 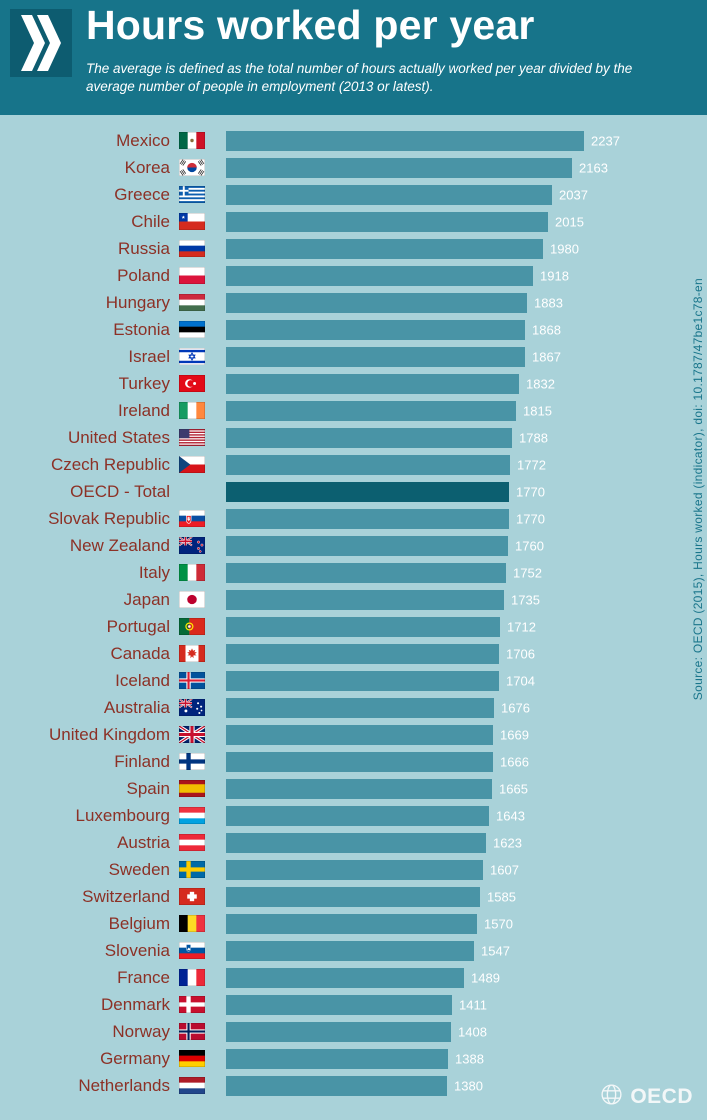 I want to click on value-bar: 1411, so click(x=356, y=1004).